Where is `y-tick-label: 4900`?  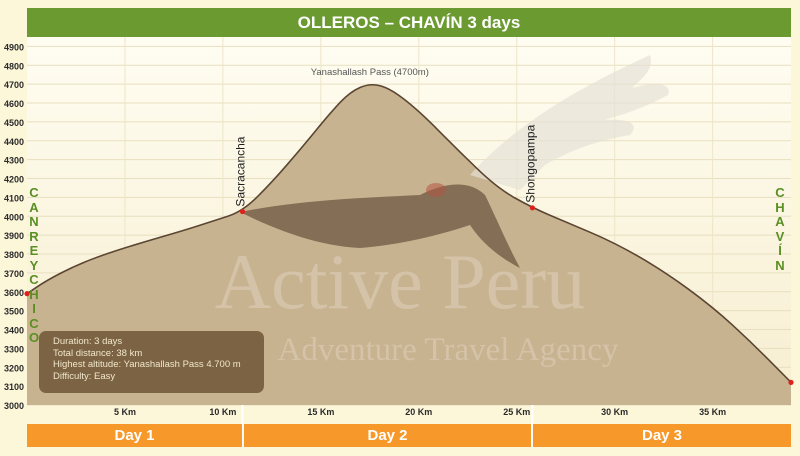
y-tick-label: 4900 is located at coordinates (14, 47).